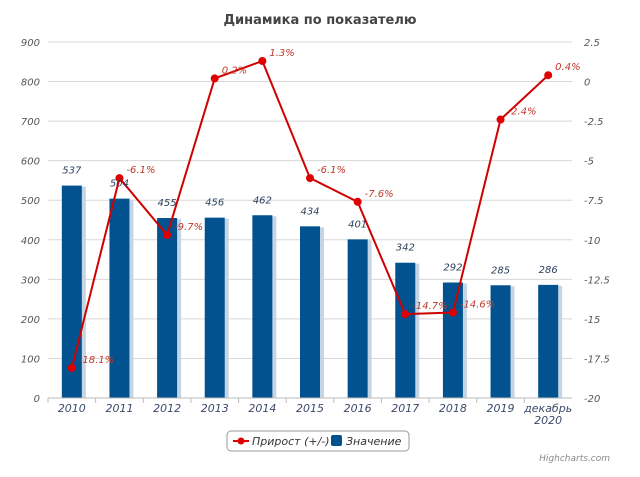  I want to click on bar-value-label: 342, so click(405, 248).